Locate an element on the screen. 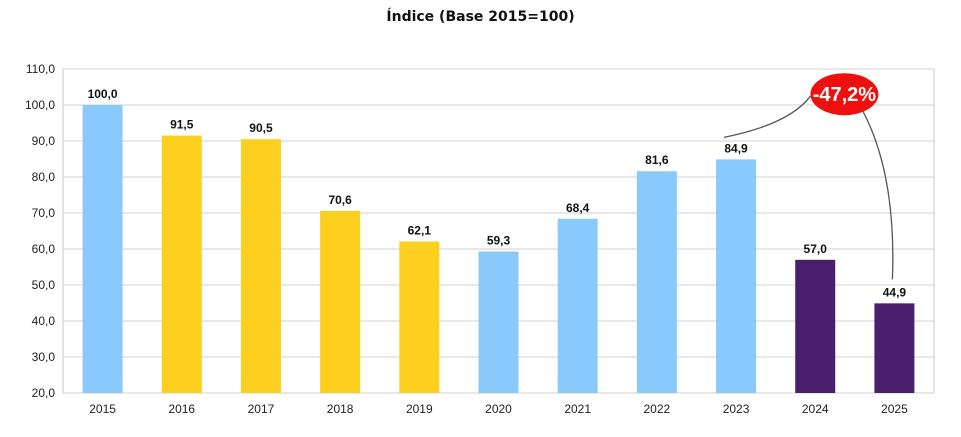 The height and width of the screenshot is (437, 961). x-tick-label: 2022 is located at coordinates (657, 409).